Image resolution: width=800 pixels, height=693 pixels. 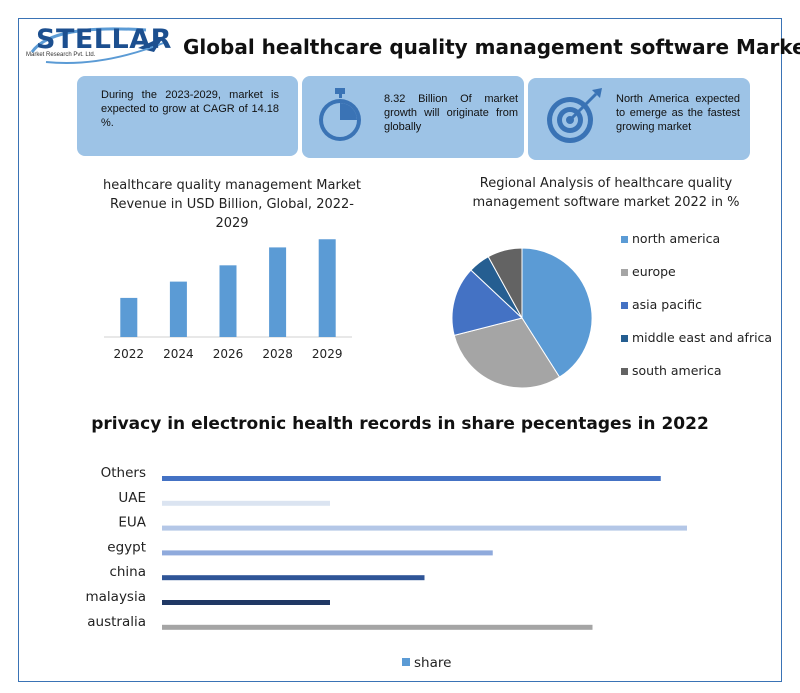 What do you see at coordinates (129, 354) in the screenshot?
I see `x-tick-label-2022: 2022` at bounding box center [129, 354].